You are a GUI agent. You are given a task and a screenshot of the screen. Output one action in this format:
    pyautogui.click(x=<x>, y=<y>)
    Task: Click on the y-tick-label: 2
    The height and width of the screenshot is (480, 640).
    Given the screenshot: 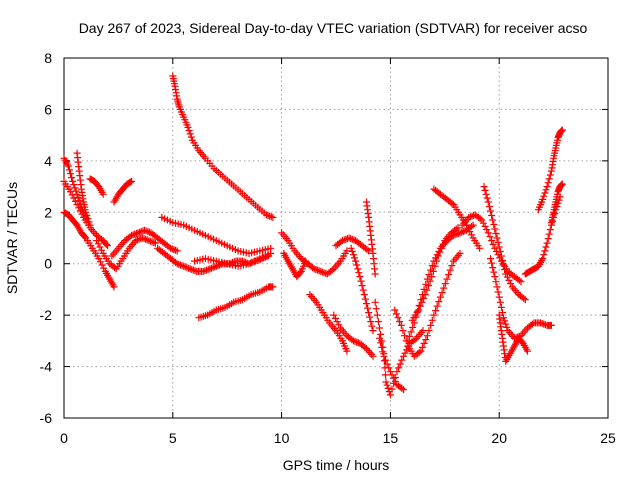 What is the action you would take?
    pyautogui.click(x=48, y=212)
    